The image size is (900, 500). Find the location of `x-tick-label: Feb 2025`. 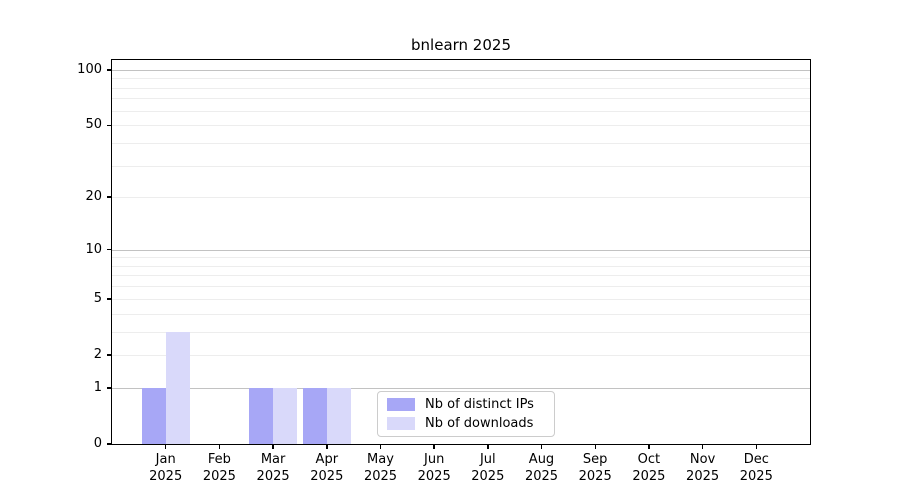

x-tick-label: Feb 2025 is located at coordinates (219, 468).